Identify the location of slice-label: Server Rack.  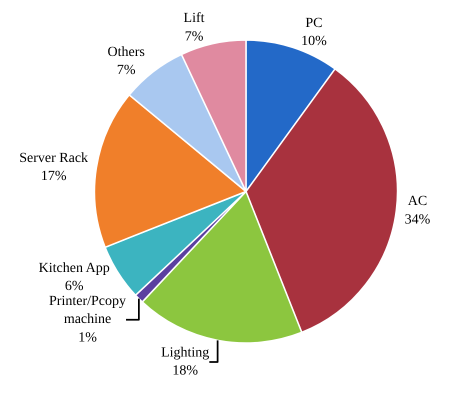
(53, 158).